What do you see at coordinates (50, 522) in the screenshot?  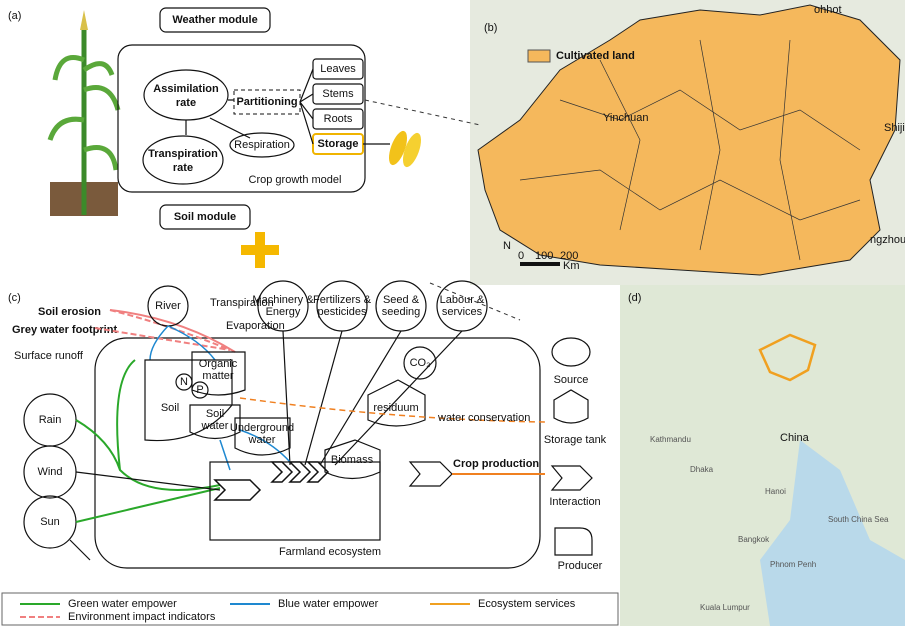 I see `source-label: Sun` at bounding box center [50, 522].